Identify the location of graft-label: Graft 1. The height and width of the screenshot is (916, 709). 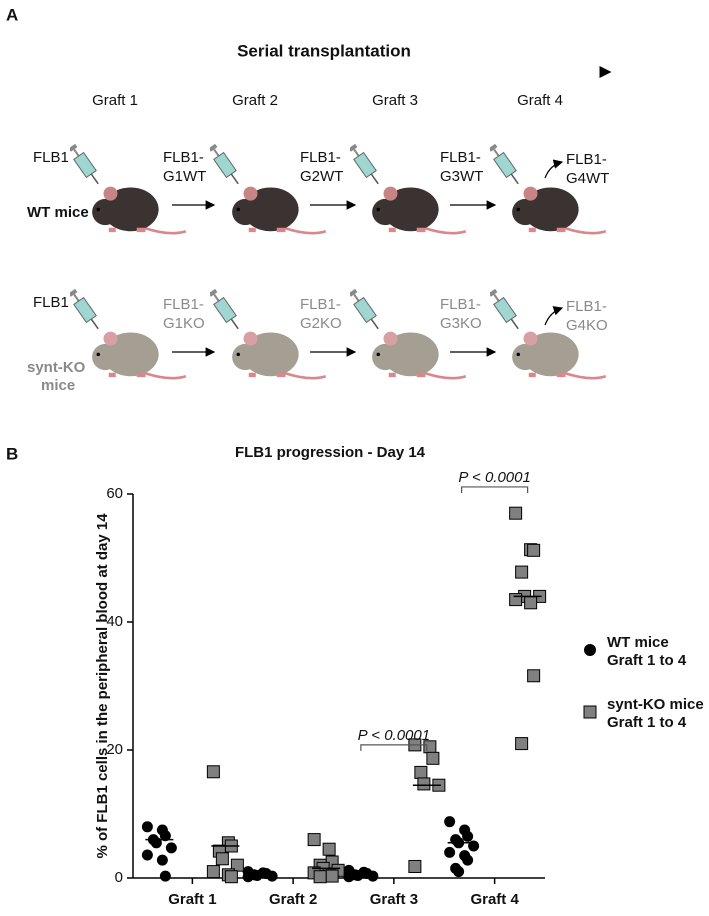
(115, 100).